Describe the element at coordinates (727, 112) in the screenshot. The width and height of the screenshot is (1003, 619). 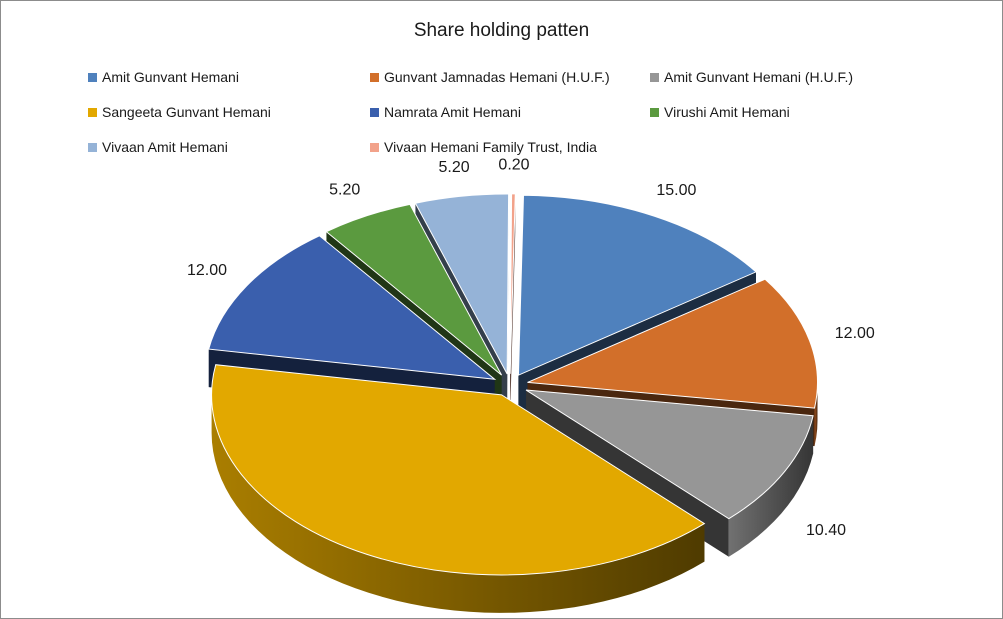
I see `legend-label: Virushi Amit Hemani` at that location.